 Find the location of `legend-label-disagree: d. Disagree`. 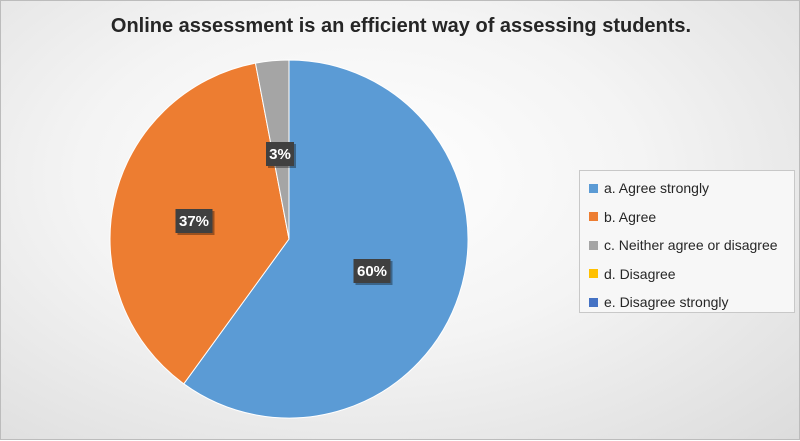

legend-label-disagree: d. Disagree is located at coordinates (640, 273).